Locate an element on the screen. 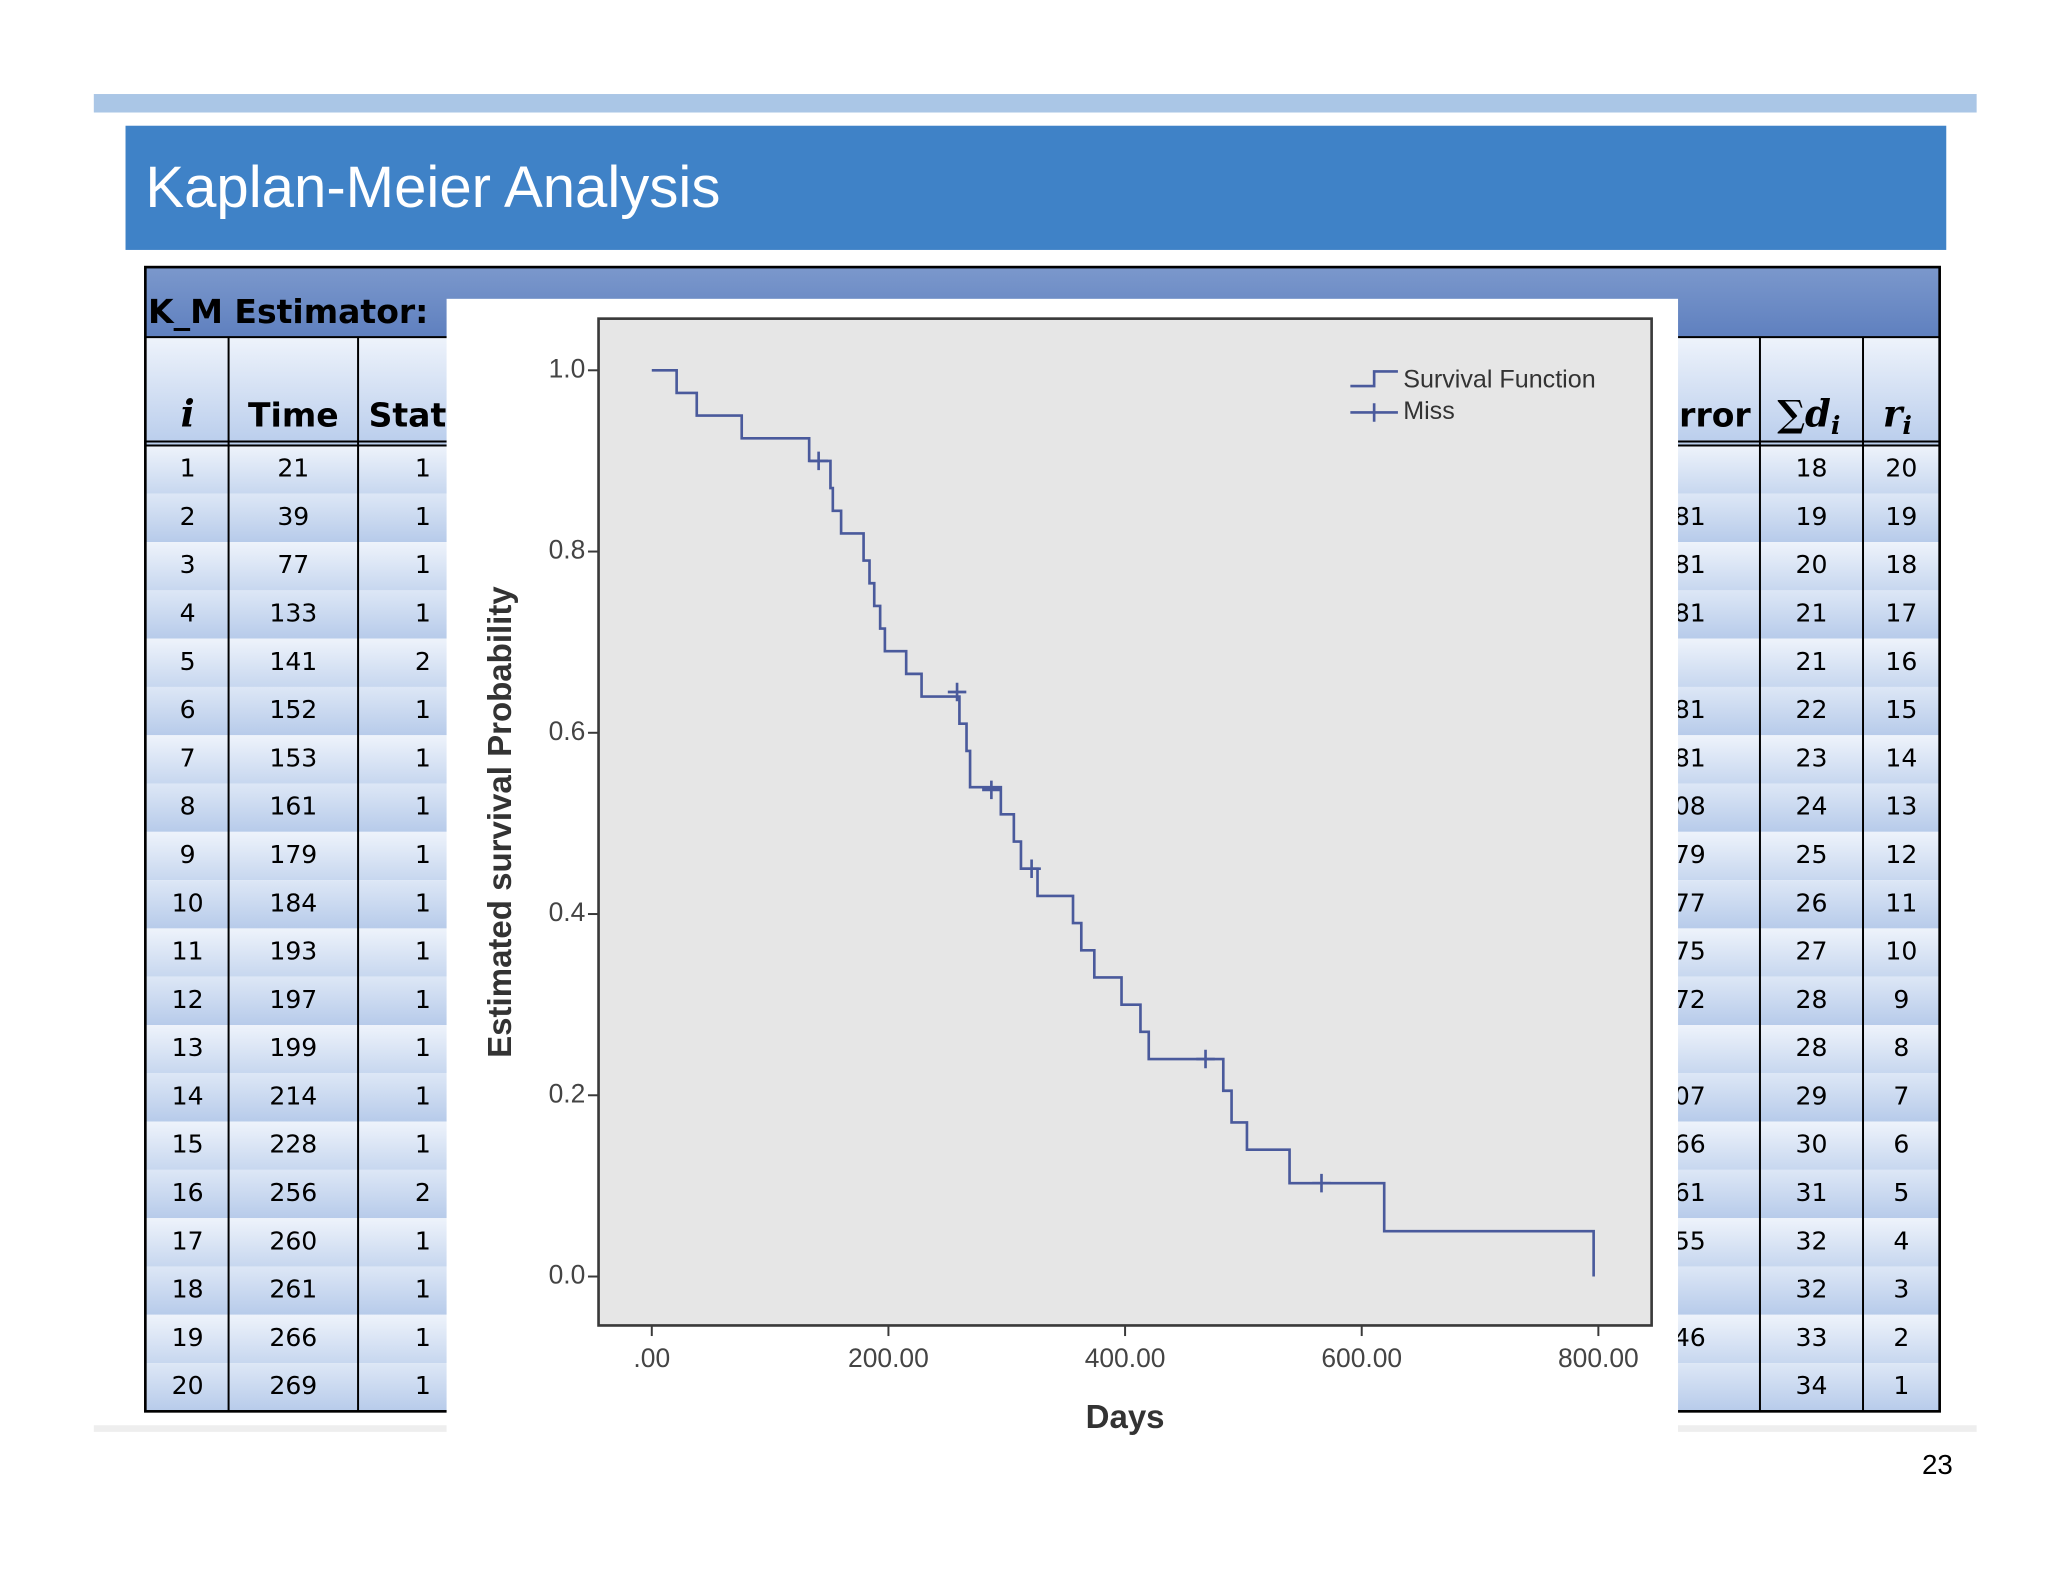 Image resolution: width=2048 pixels, height=1582 pixels. x-tick-label: .00 is located at coordinates (651, 1358).